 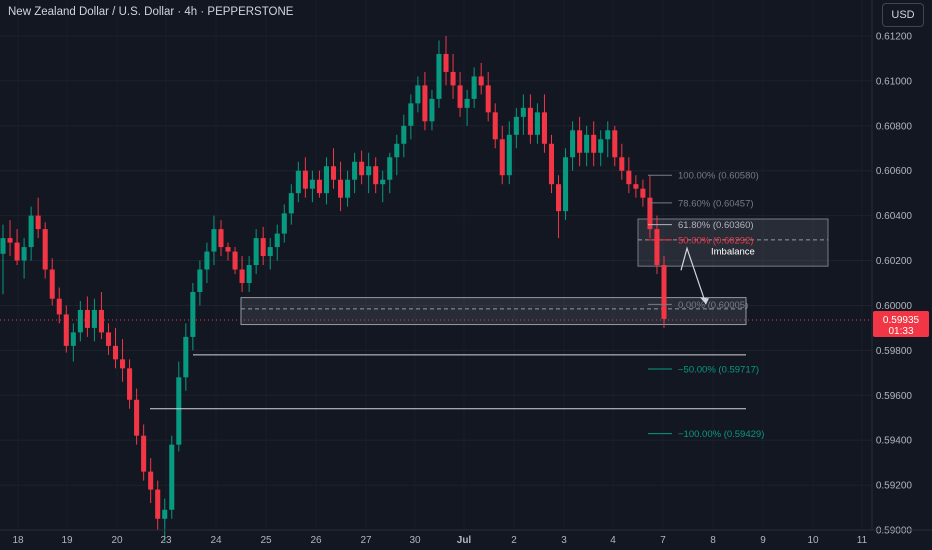 What do you see at coordinates (901, 320) in the screenshot?
I see `price-tag-value: 0.59935` at bounding box center [901, 320].